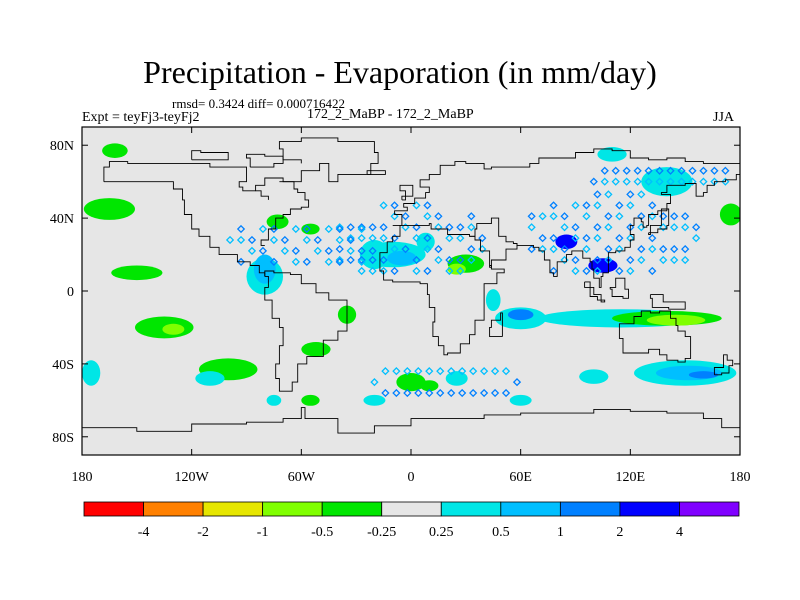  I want to click on y-tick-label: 40N, so click(62, 219).